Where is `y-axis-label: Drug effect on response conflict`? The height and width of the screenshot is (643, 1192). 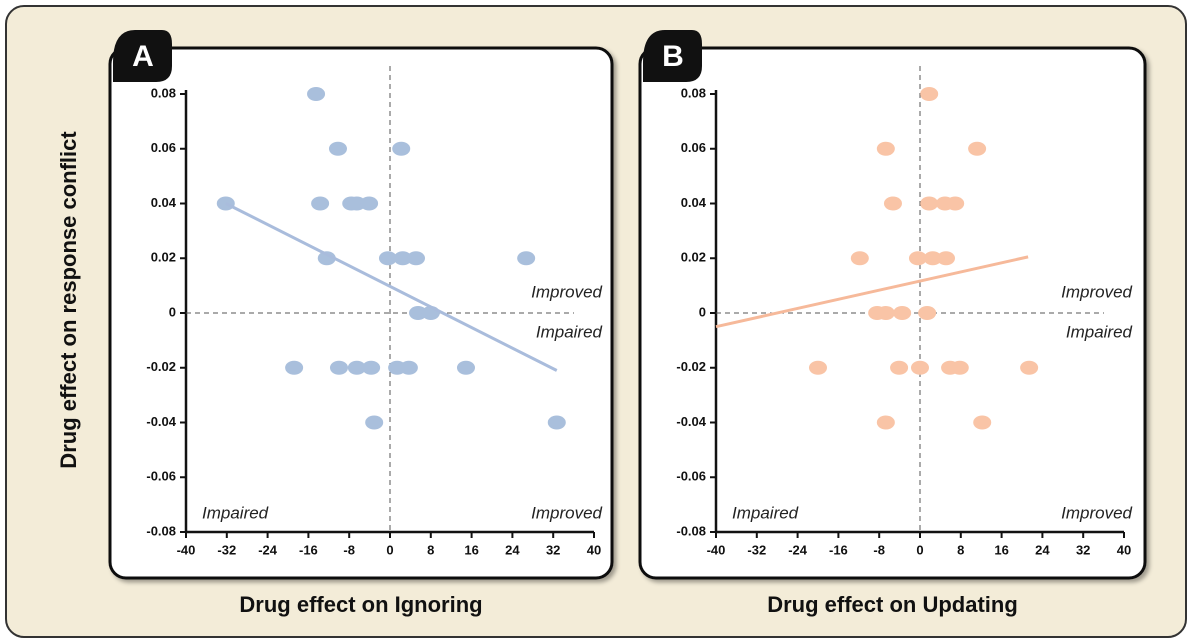
y-axis-label: Drug effect on response conflict is located at coordinates (68, 300).